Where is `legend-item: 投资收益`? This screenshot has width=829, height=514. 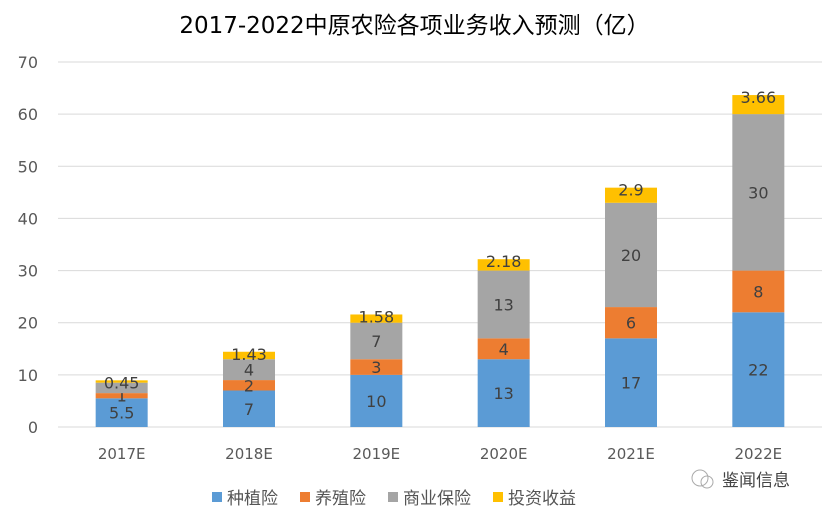 legend-item: 投资收益 is located at coordinates (534, 496).